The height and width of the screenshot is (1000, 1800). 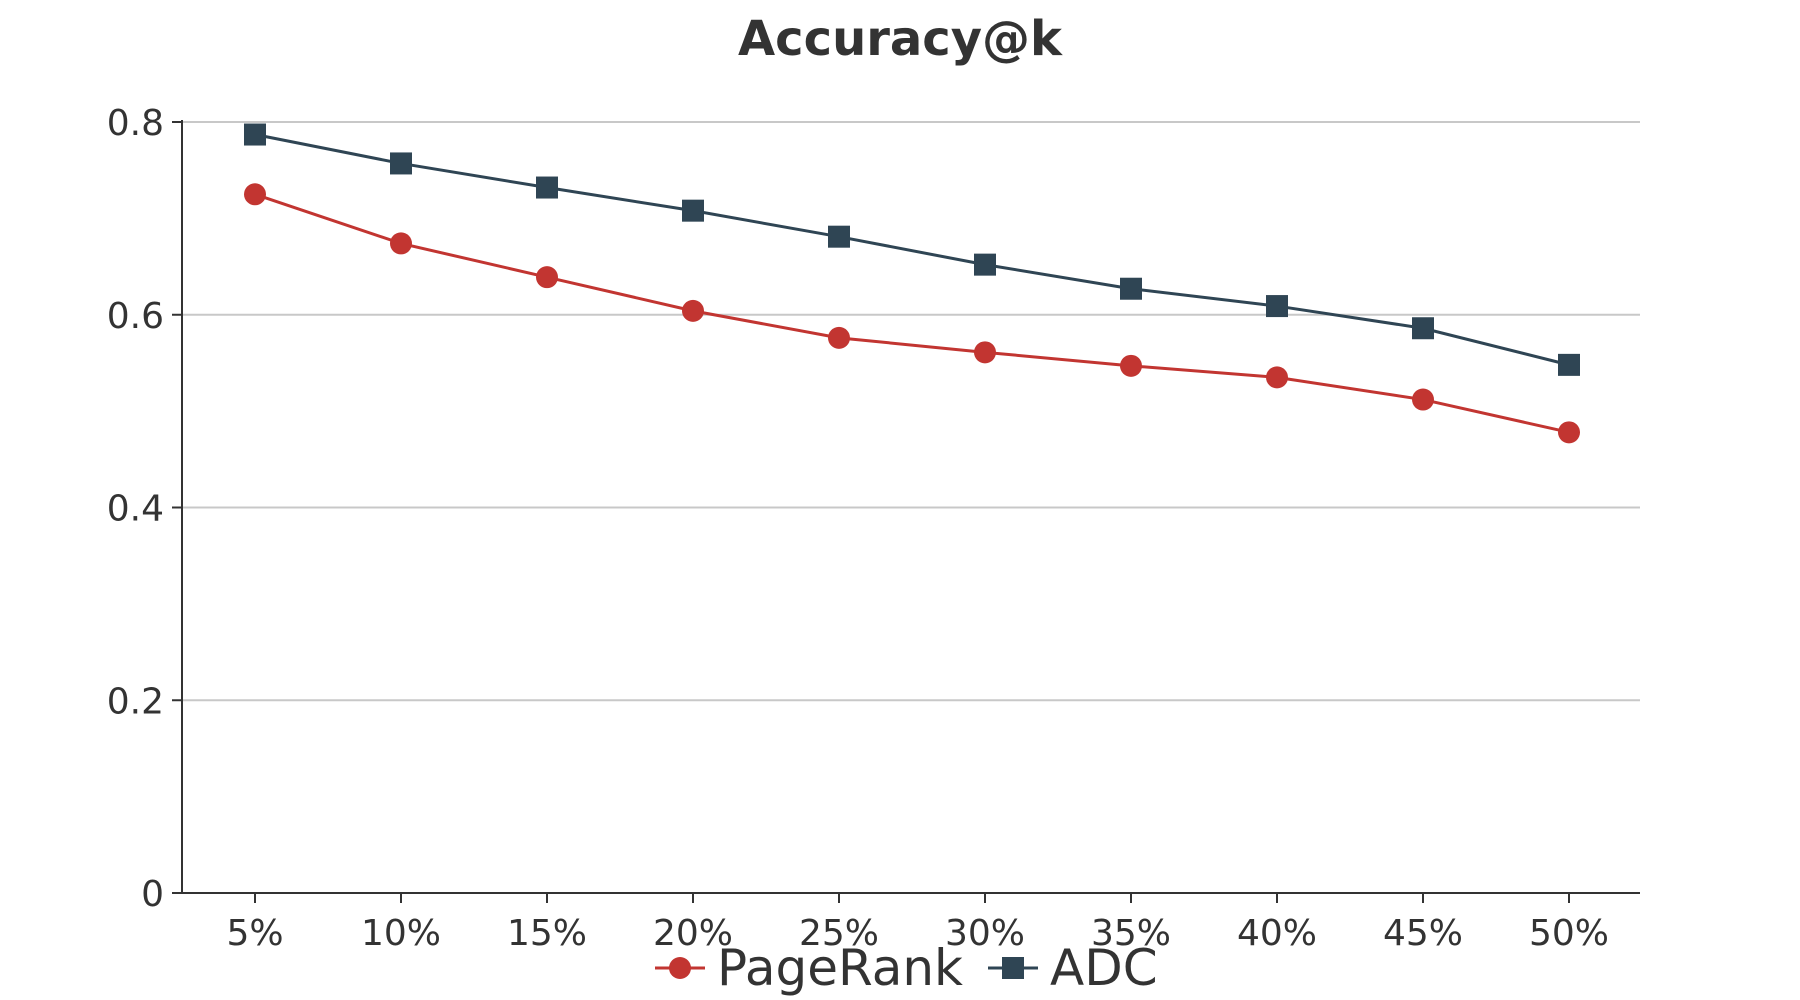 I want to click on y-tick-label: 0.6, so click(x=135, y=316).